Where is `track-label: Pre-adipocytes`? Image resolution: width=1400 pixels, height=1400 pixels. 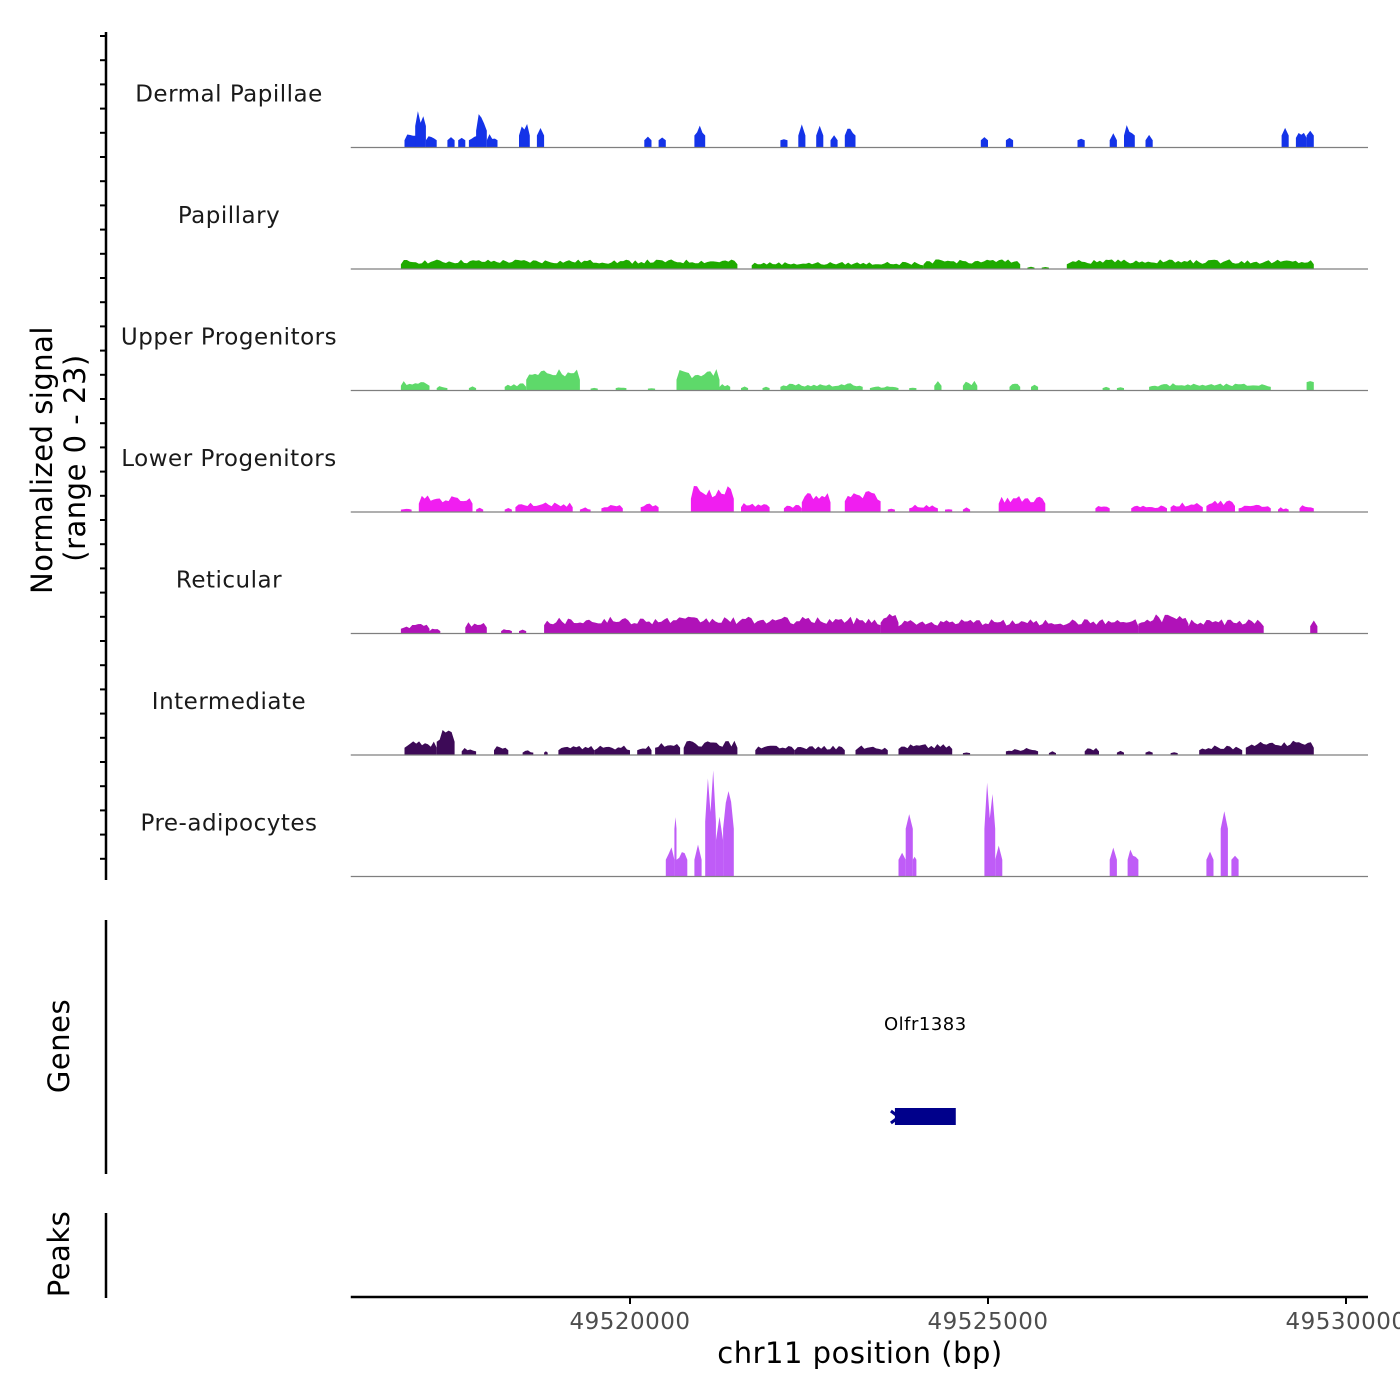 track-label: Pre-adipocytes is located at coordinates (228, 824).